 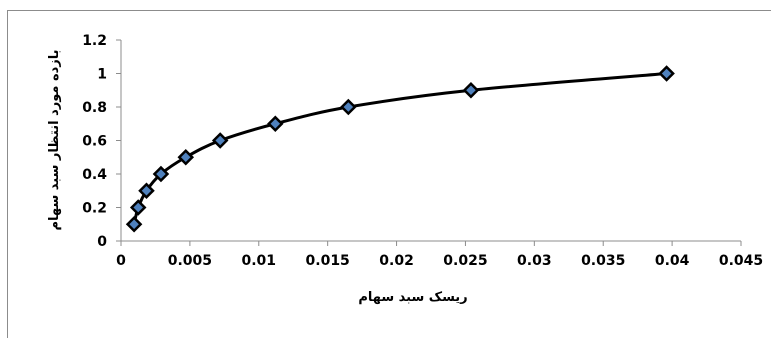 What do you see at coordinates (534, 261) in the screenshot?
I see `x-tick-label: 0.03` at bounding box center [534, 261].